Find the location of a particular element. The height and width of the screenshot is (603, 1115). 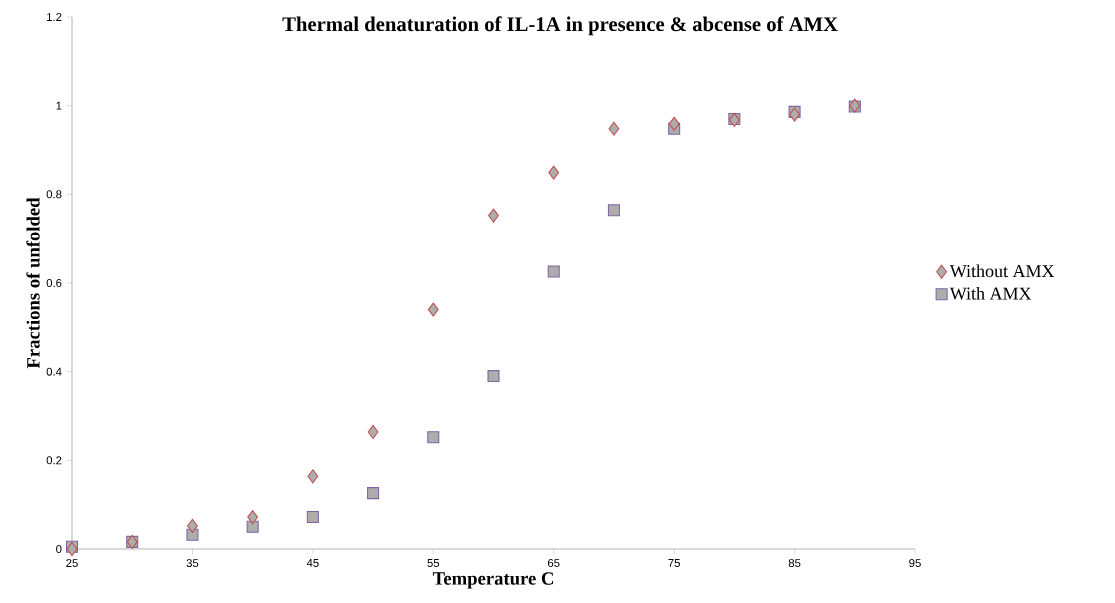

x-tick-label: 95 is located at coordinates (915, 563).